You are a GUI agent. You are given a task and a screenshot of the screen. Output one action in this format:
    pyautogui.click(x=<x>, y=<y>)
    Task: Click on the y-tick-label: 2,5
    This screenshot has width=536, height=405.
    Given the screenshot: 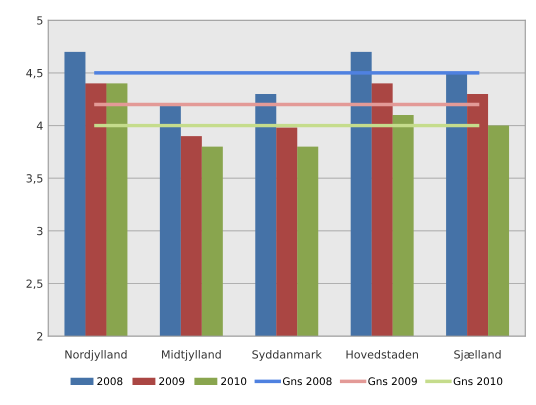 What is the action you would take?
    pyautogui.click(x=34, y=284)
    